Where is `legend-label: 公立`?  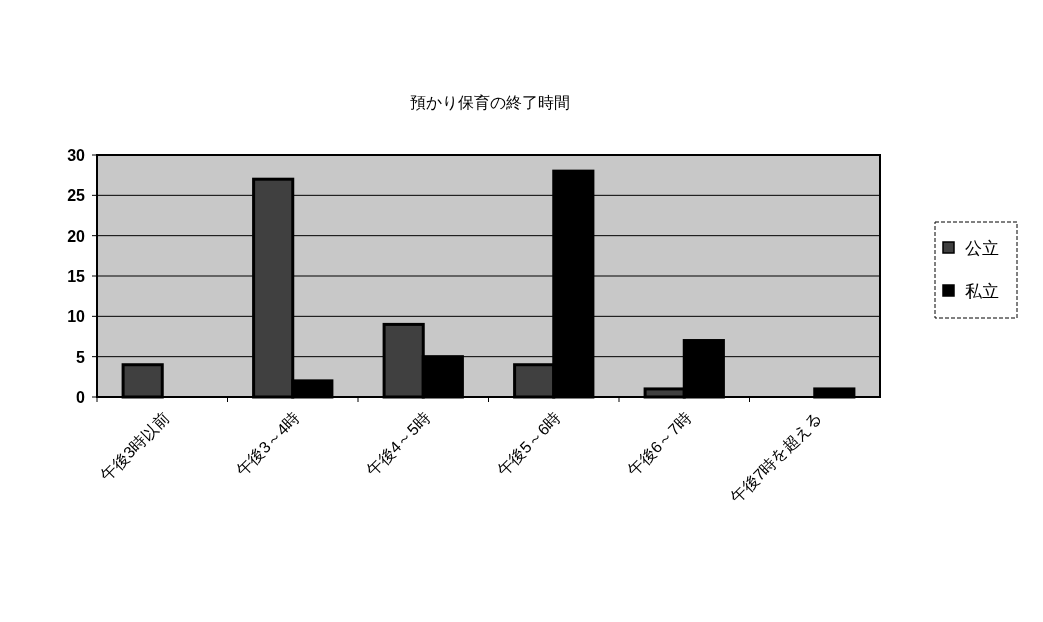 legend-label: 公立 is located at coordinates (982, 248).